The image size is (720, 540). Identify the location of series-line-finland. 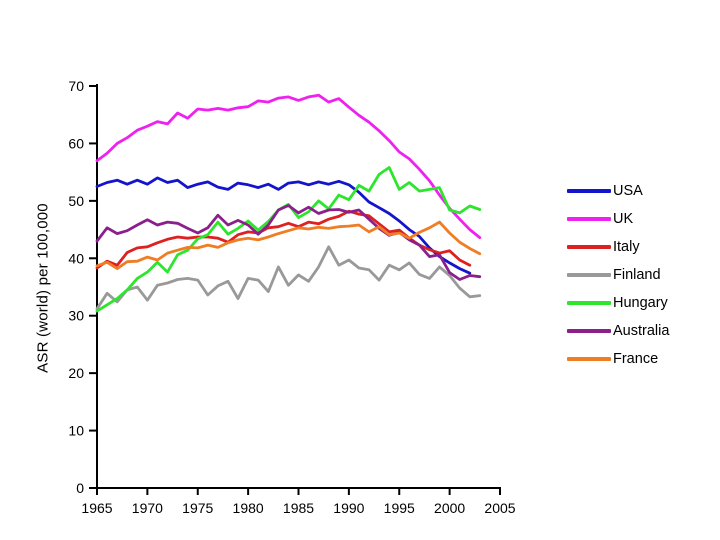
(288, 278).